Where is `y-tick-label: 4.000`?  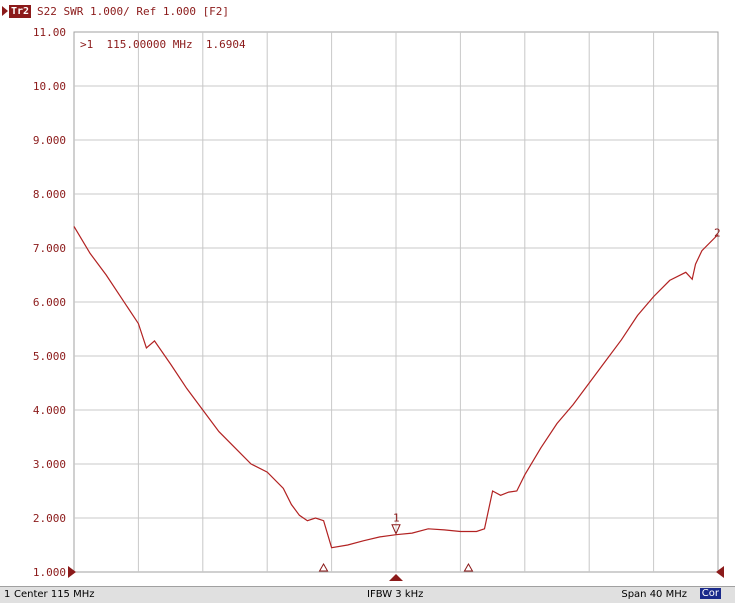 y-tick-label: 4.000 is located at coordinates (49, 410).